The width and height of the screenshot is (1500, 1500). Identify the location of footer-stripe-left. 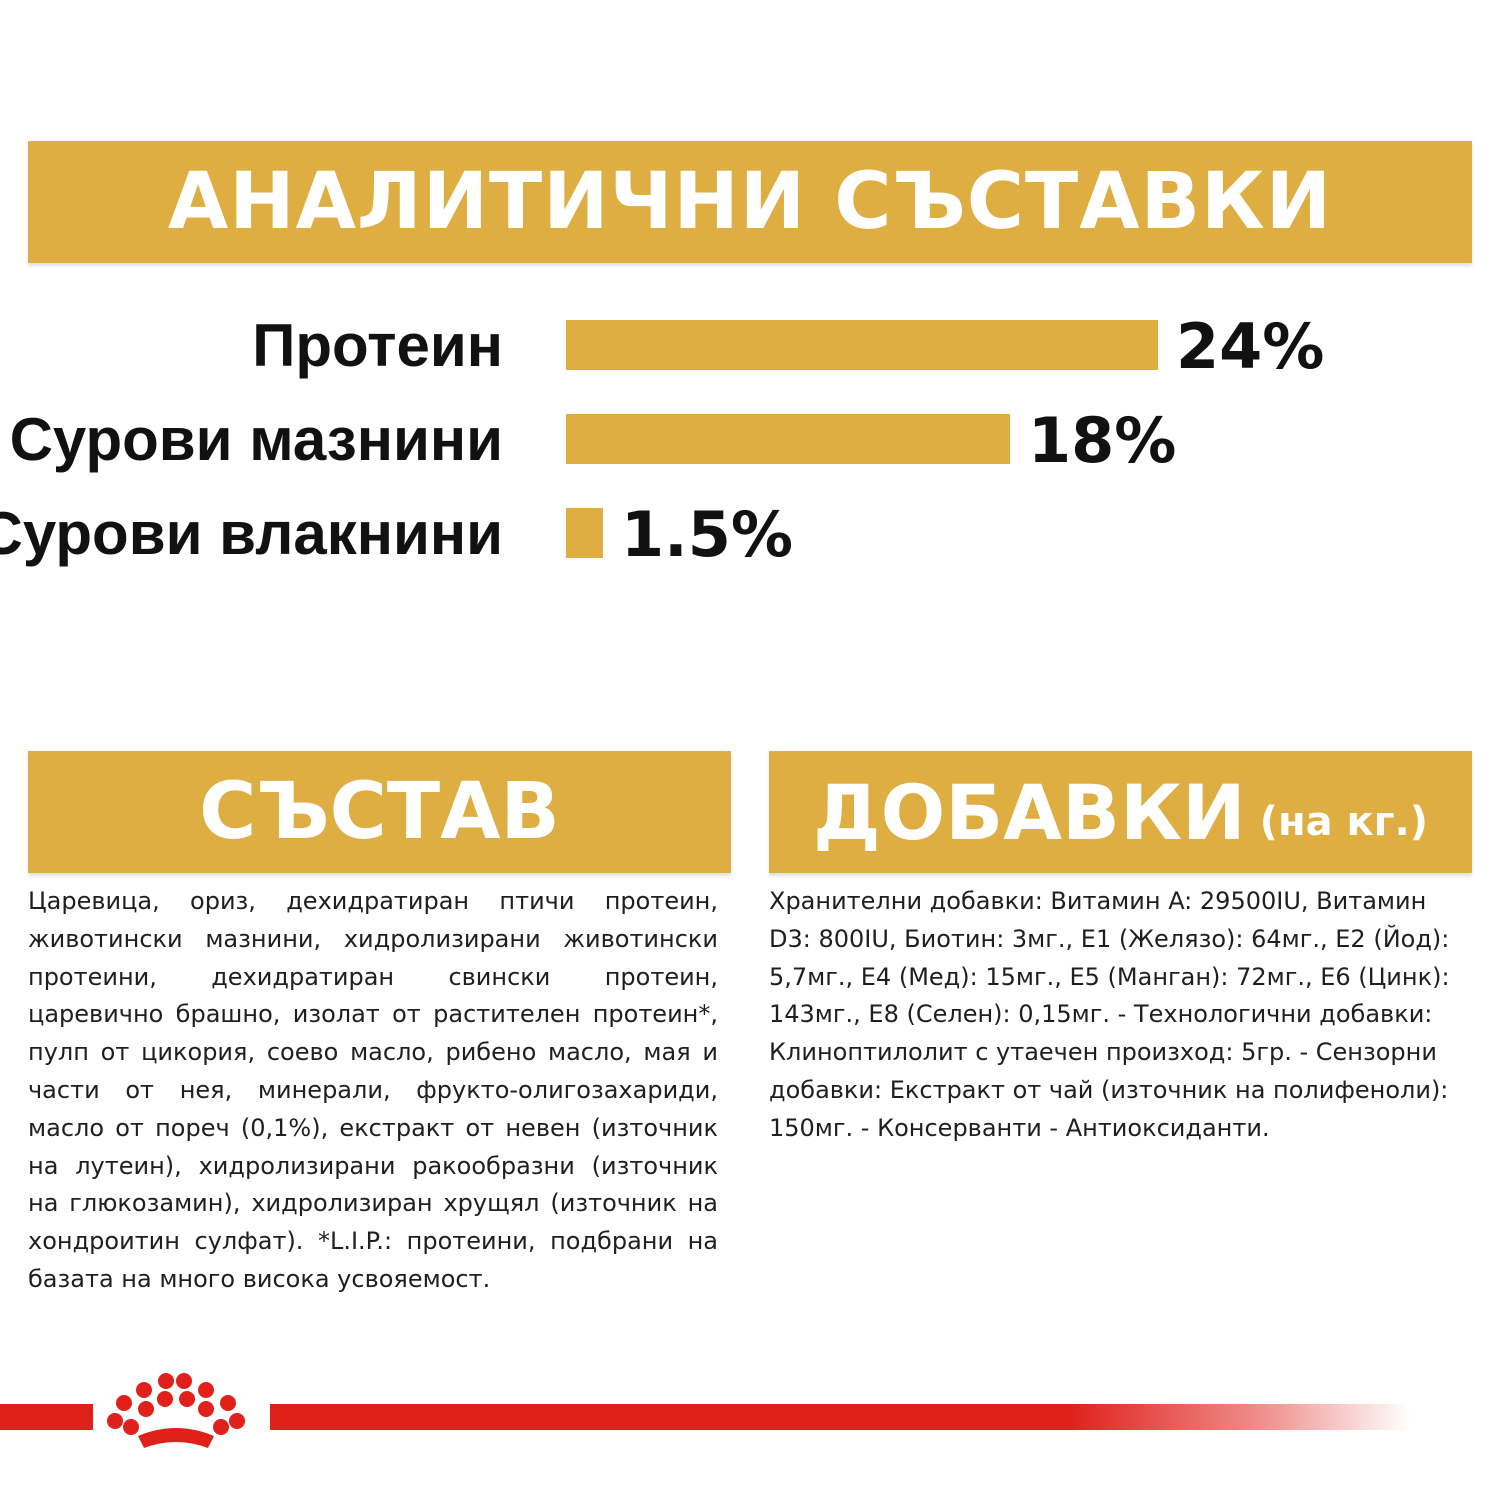
(46, 1417).